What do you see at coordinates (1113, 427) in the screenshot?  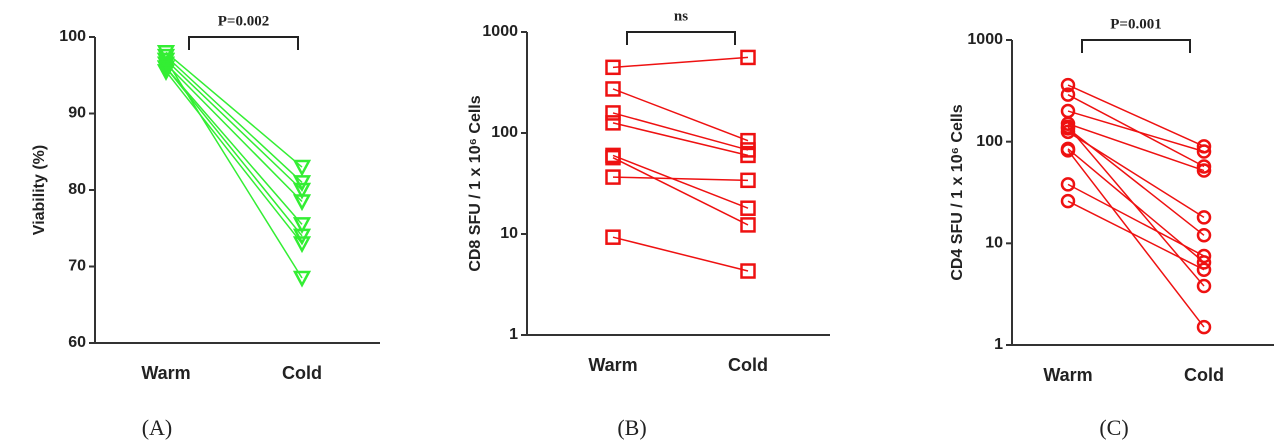 I see `caption: (C)` at bounding box center [1113, 427].